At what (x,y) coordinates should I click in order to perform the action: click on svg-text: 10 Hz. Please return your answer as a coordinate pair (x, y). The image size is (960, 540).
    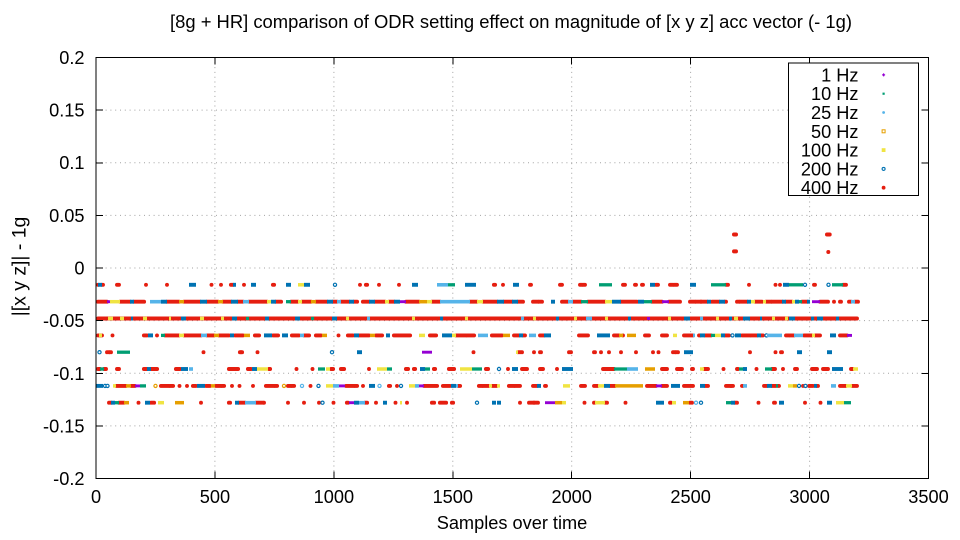
    Looking at the image, I should click on (835, 94).